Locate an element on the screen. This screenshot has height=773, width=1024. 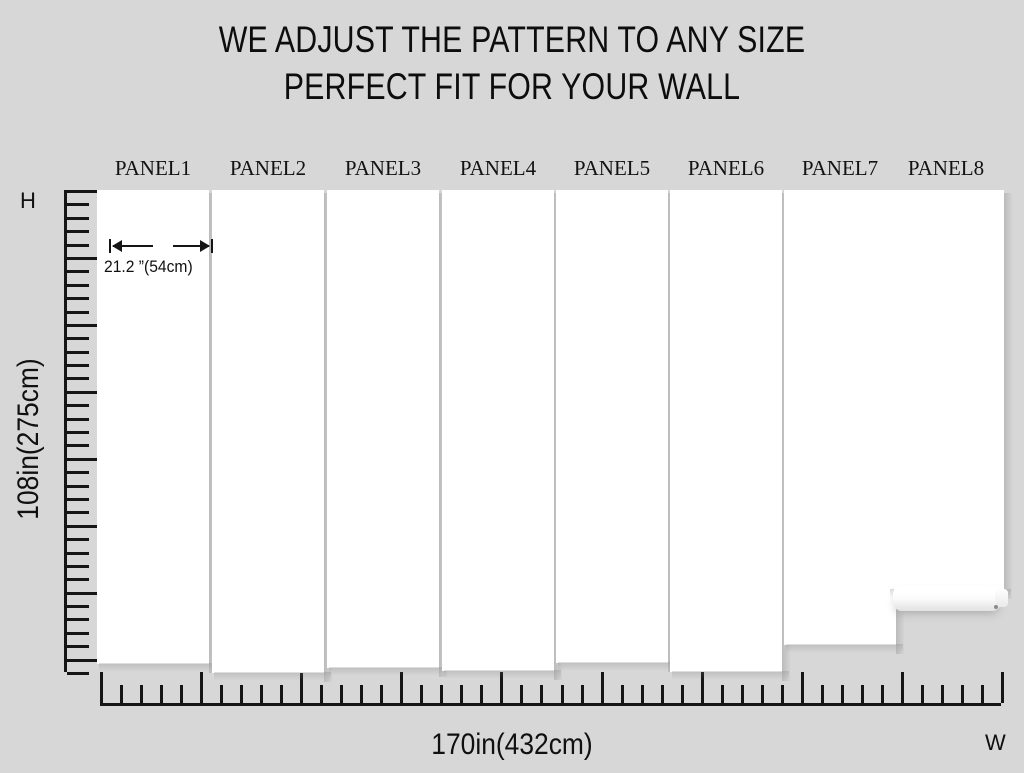
rolled-panel-end is located at coordinates (947, 598).